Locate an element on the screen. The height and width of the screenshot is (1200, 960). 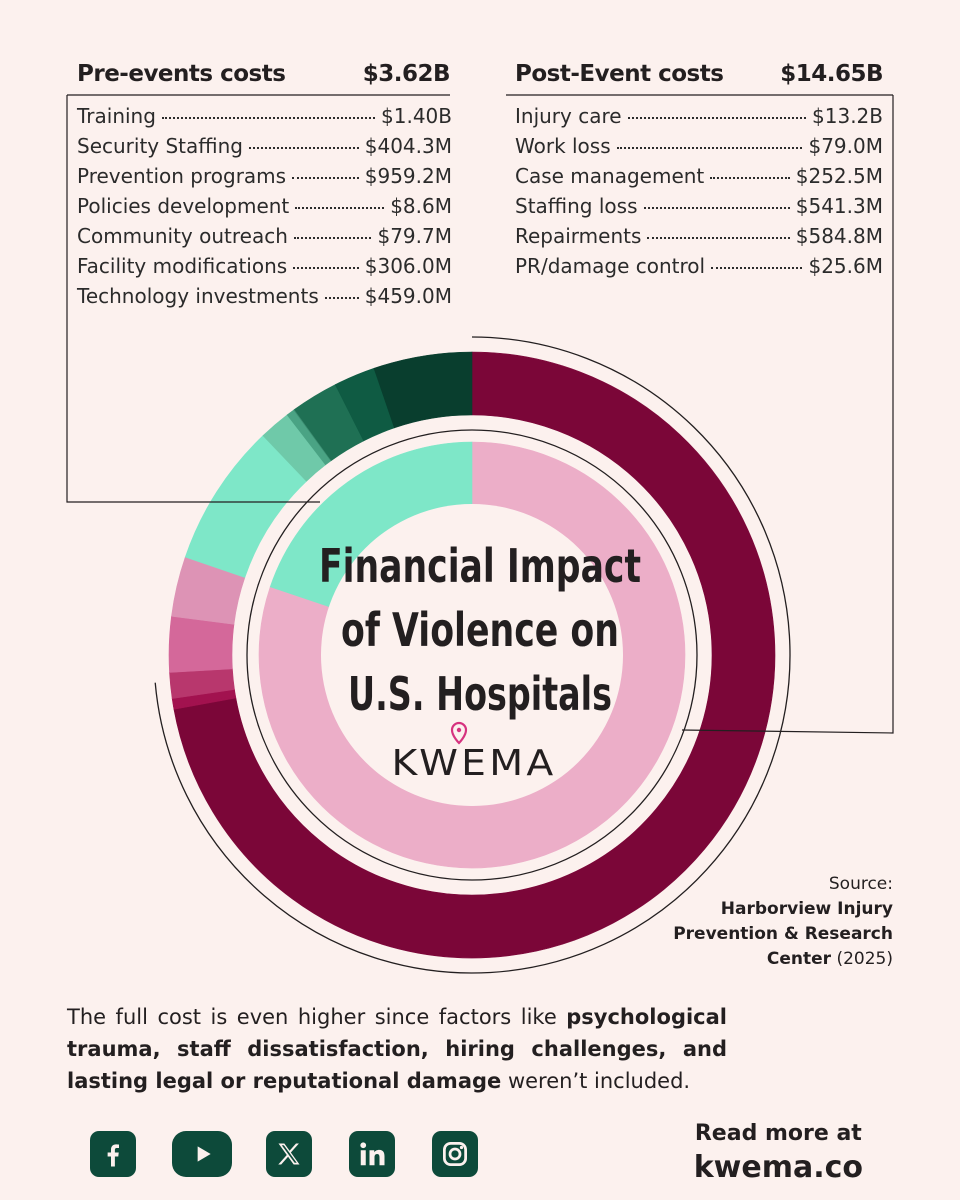
pre-item: Policies development $8.6M is located at coordinates (264, 206).